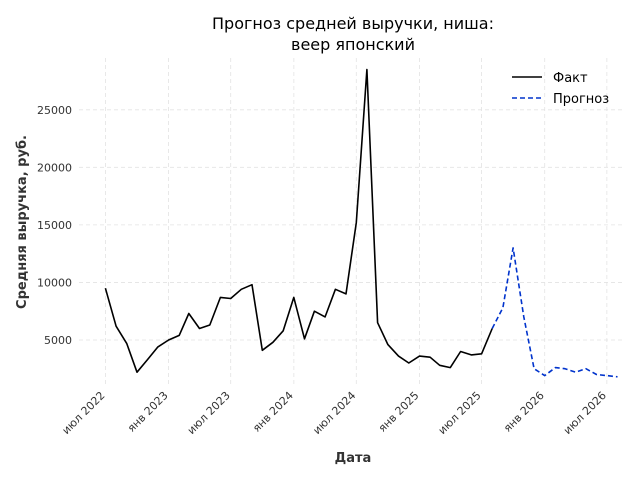 Image resolution: width=640 pixels, height=480 pixels. What do you see at coordinates (570, 78) in the screenshot?
I see `legend-label-fact: Факт` at bounding box center [570, 78].